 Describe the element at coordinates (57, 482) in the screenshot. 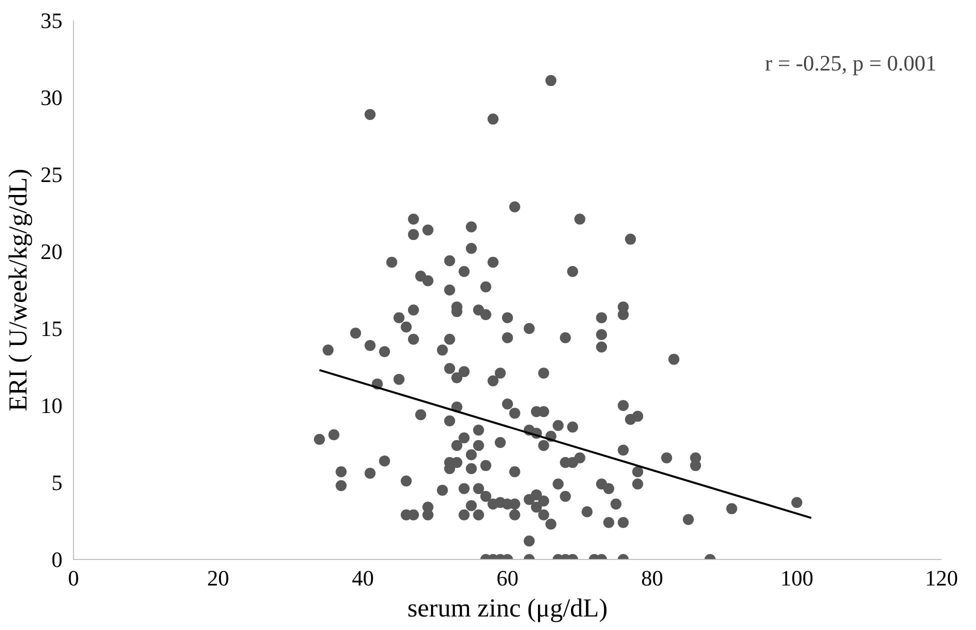

I see `y-tick-label: 5` at that location.